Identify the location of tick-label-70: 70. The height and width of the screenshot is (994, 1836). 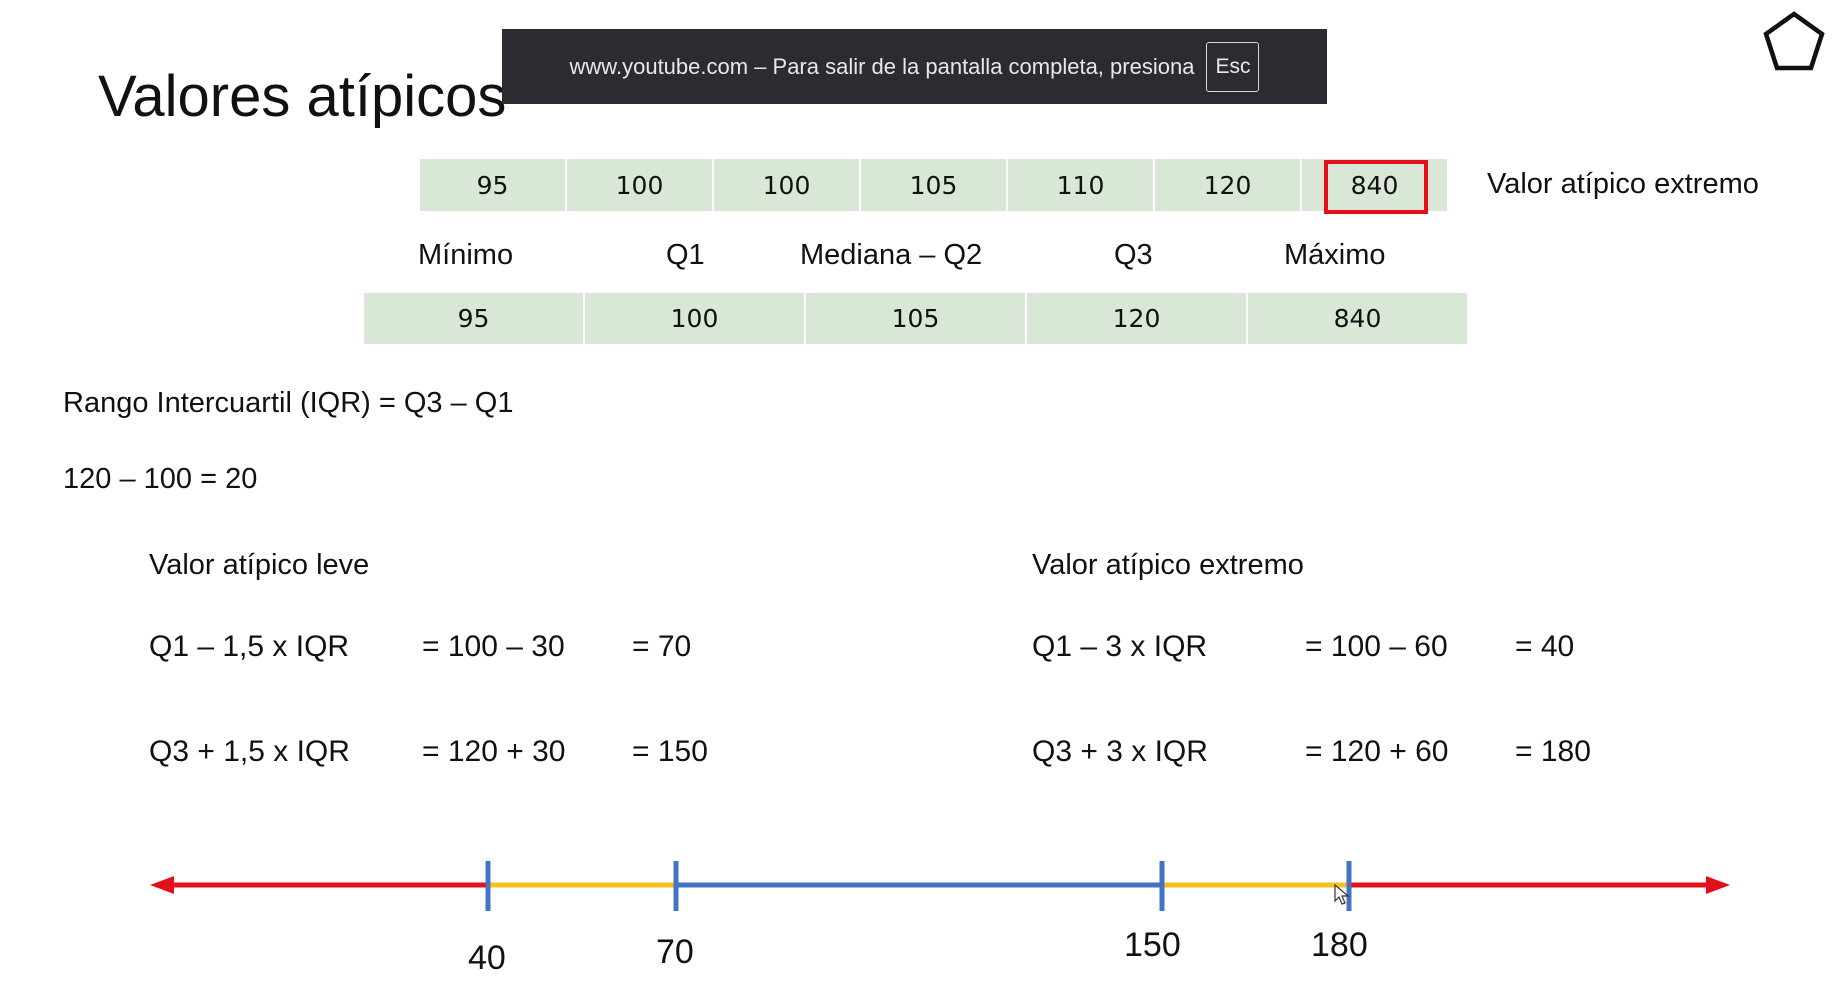
(675, 952).